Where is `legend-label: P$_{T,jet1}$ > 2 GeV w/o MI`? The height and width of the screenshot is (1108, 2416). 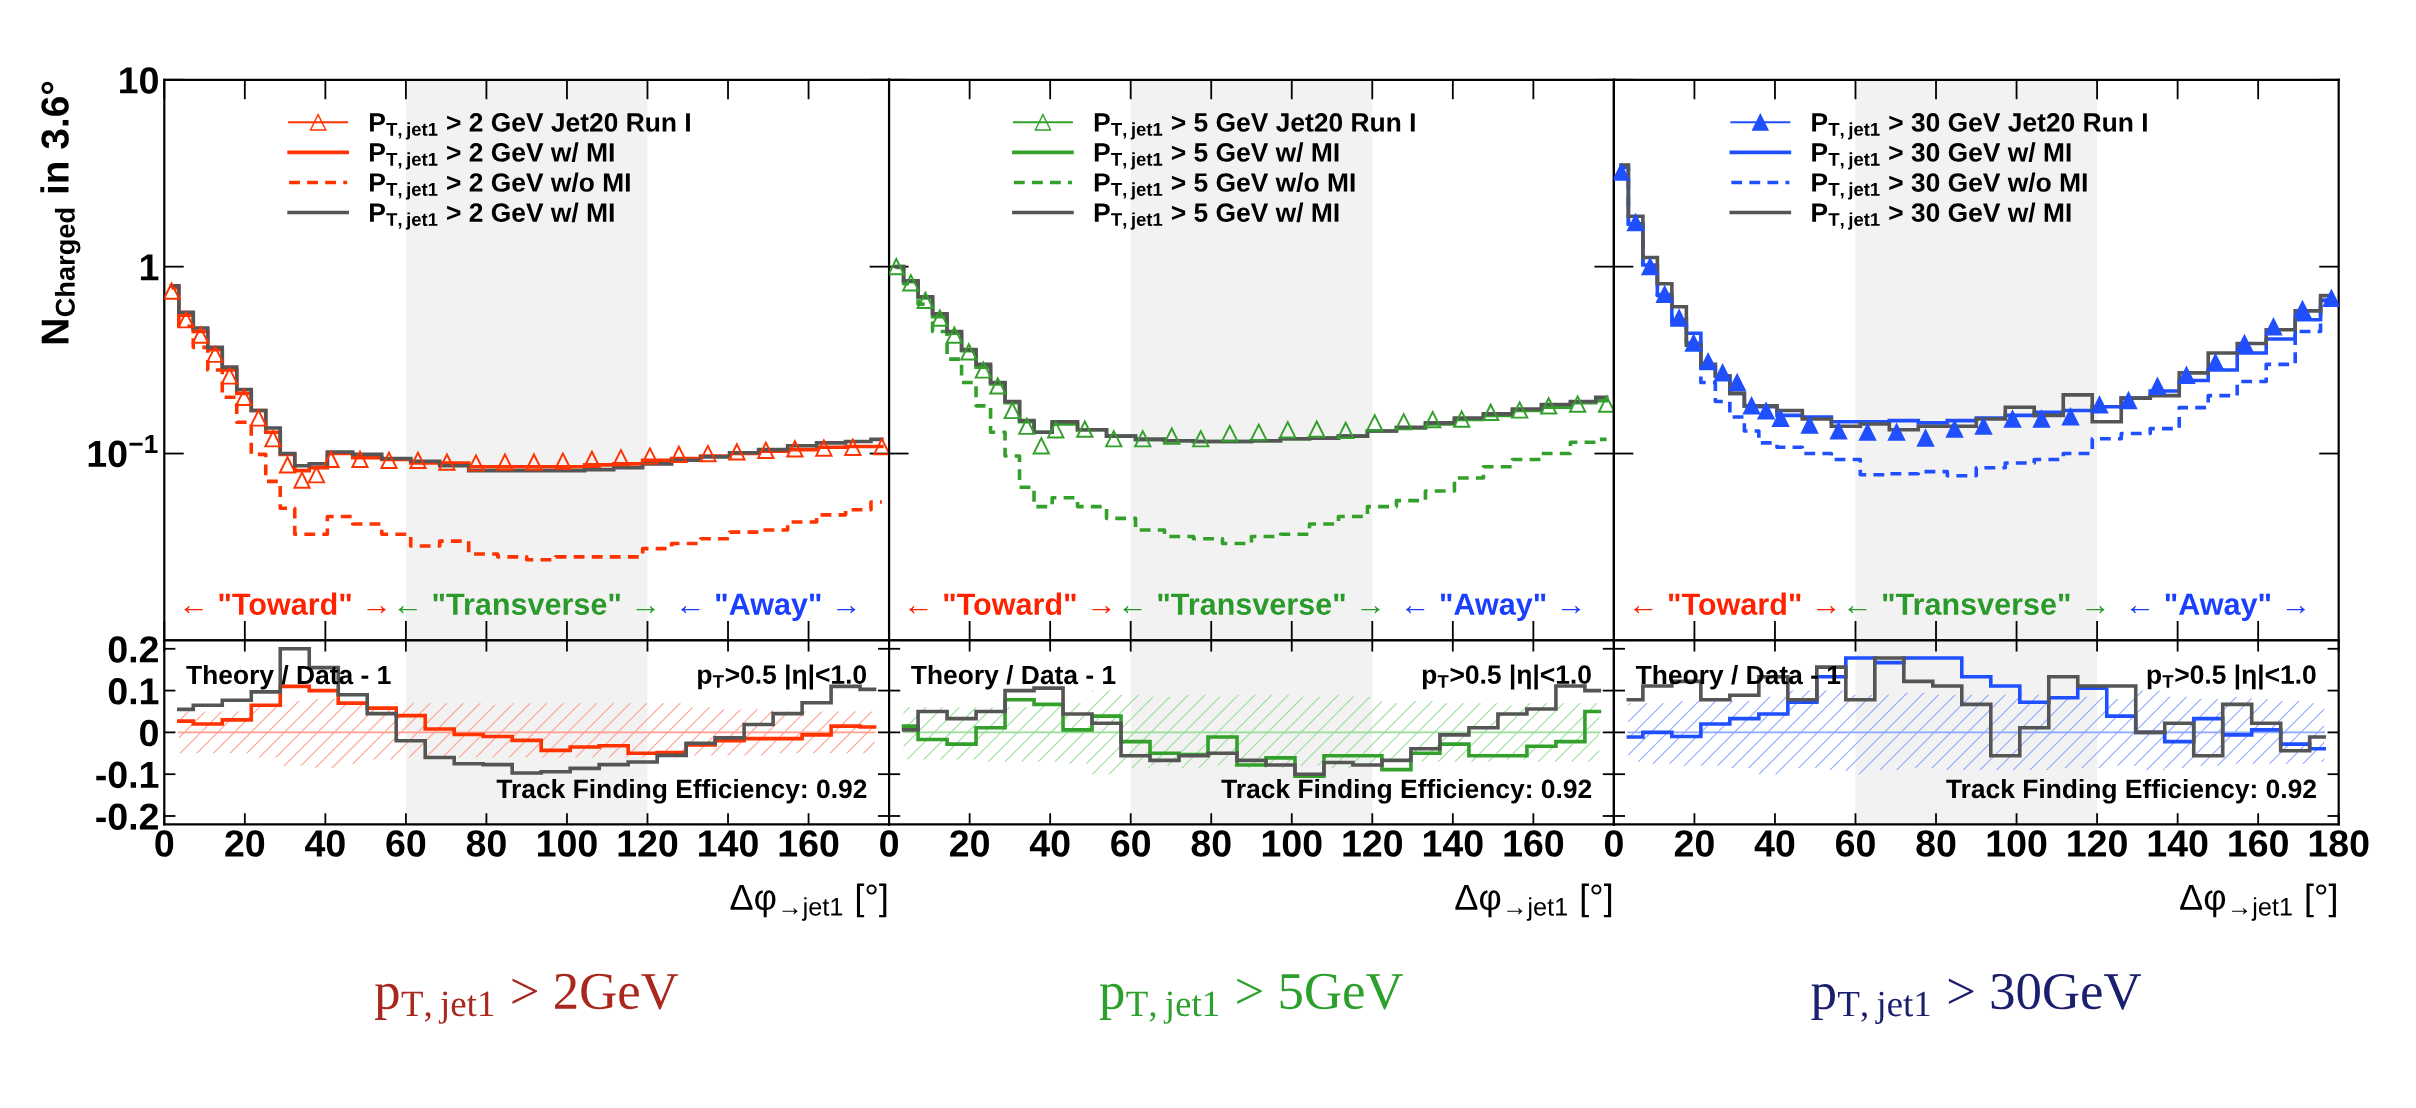 legend-label: P$_{T,jet1}$ > 2 GeV w/o MI is located at coordinates (500, 186).